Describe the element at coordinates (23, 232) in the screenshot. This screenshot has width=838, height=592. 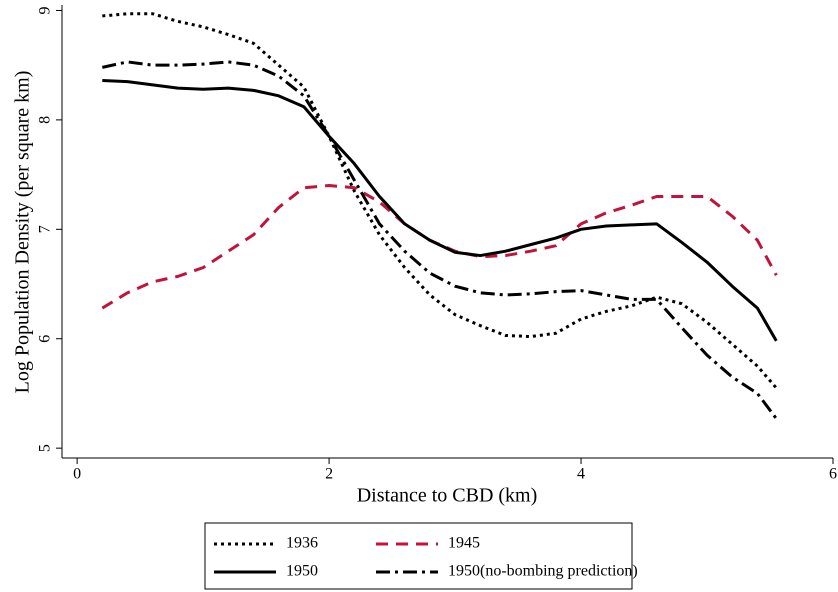
I see `y-axis-title: Log Population Density (per square km)` at that location.